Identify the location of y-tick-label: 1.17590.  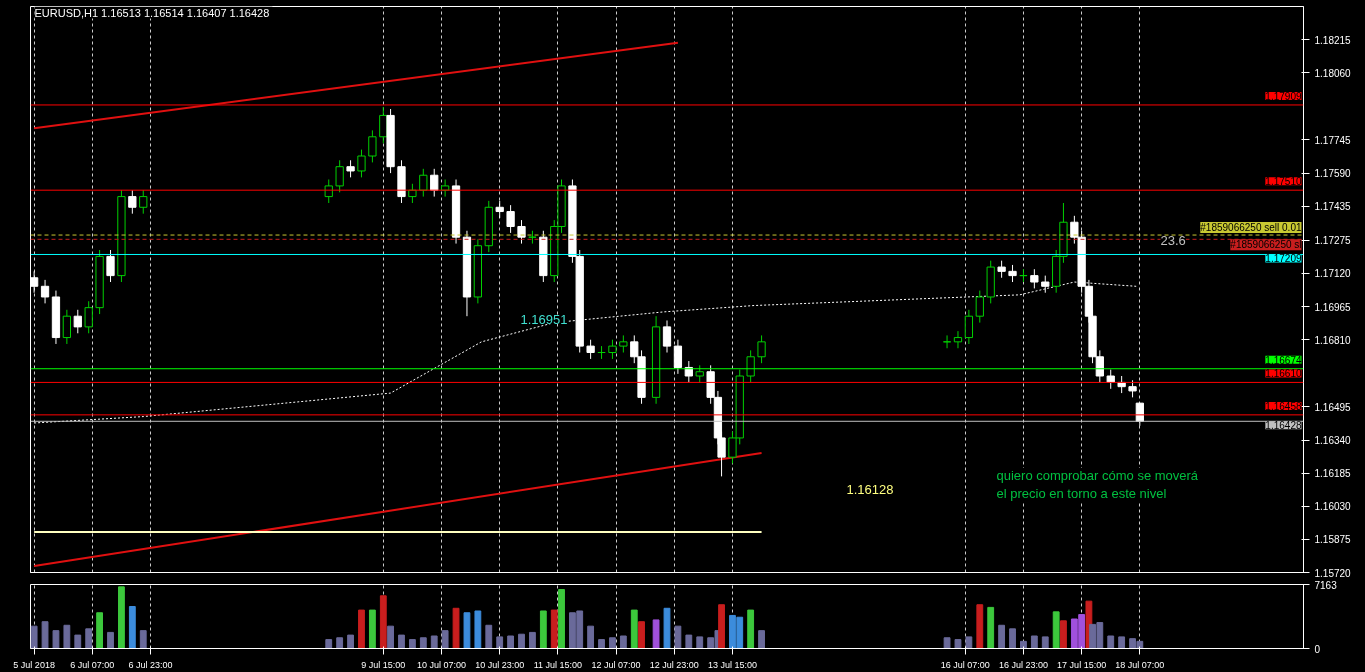
(1333, 174).